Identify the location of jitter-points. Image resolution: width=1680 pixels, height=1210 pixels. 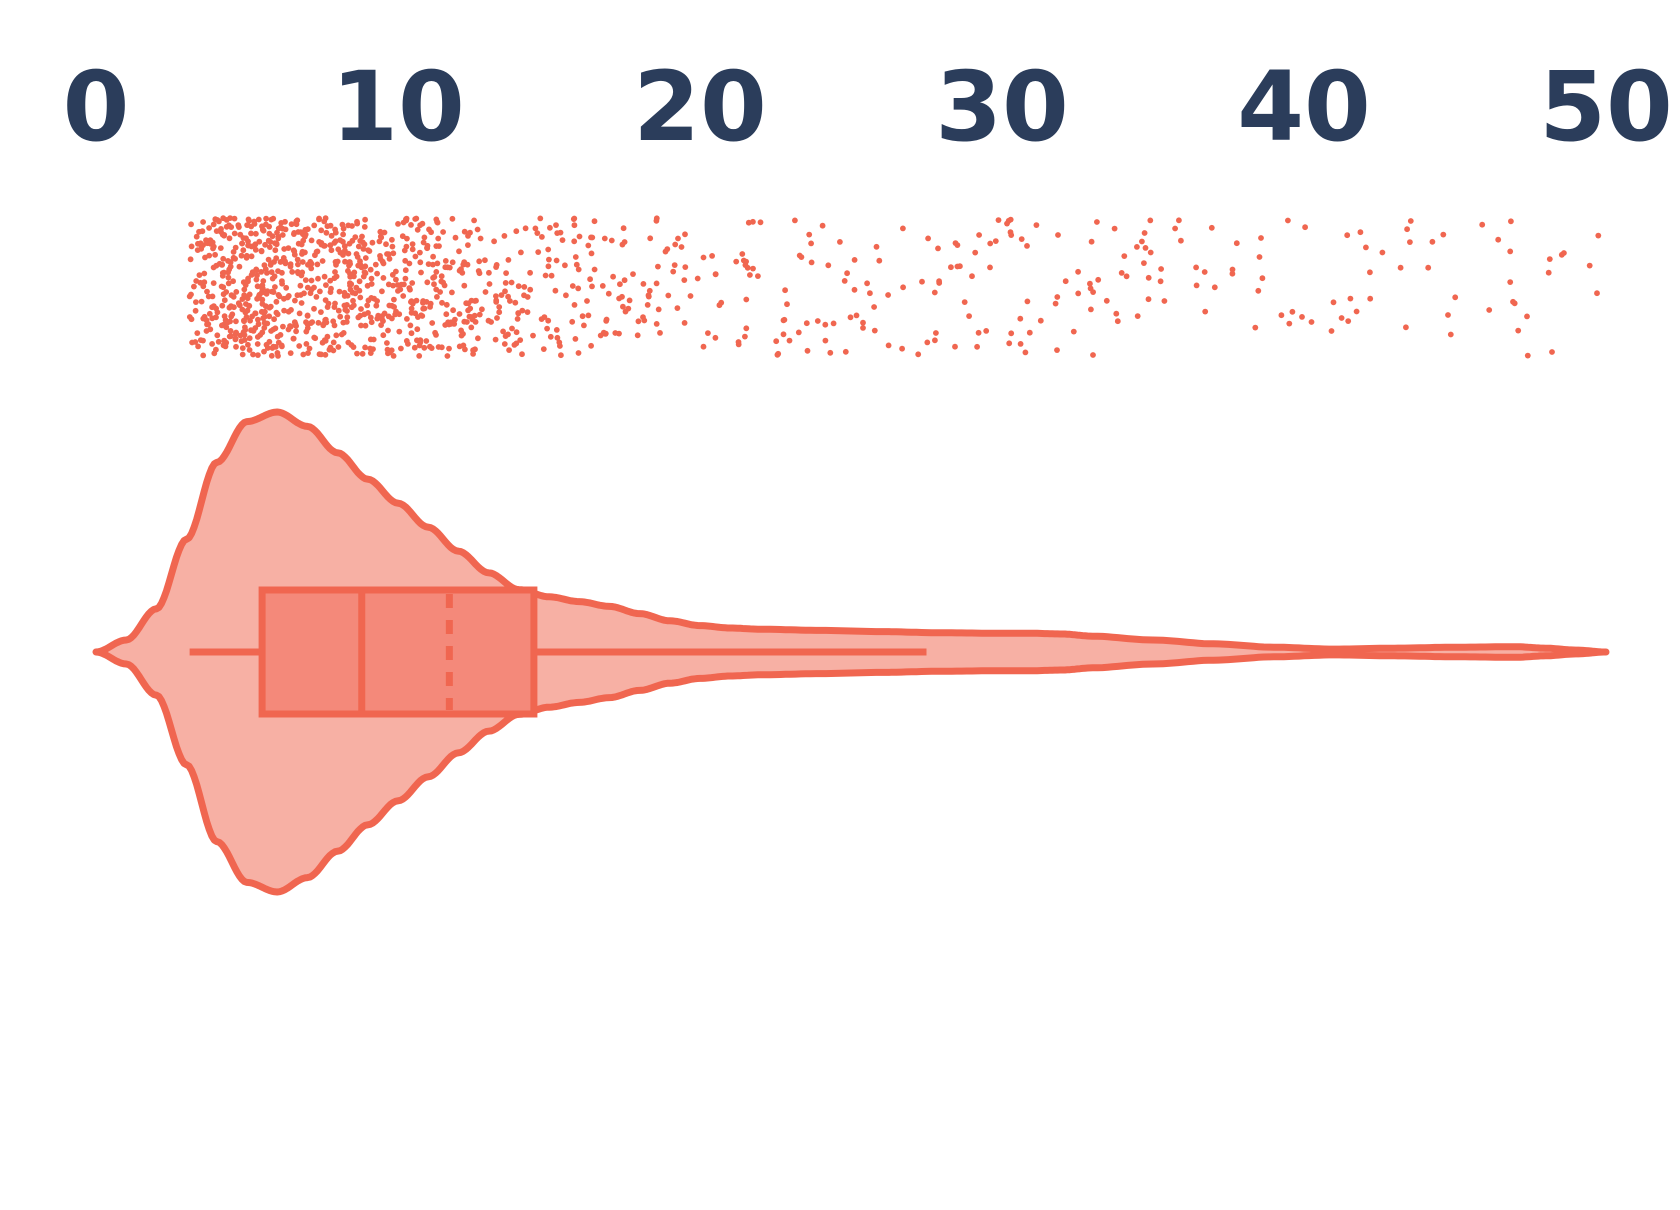
(894, 287).